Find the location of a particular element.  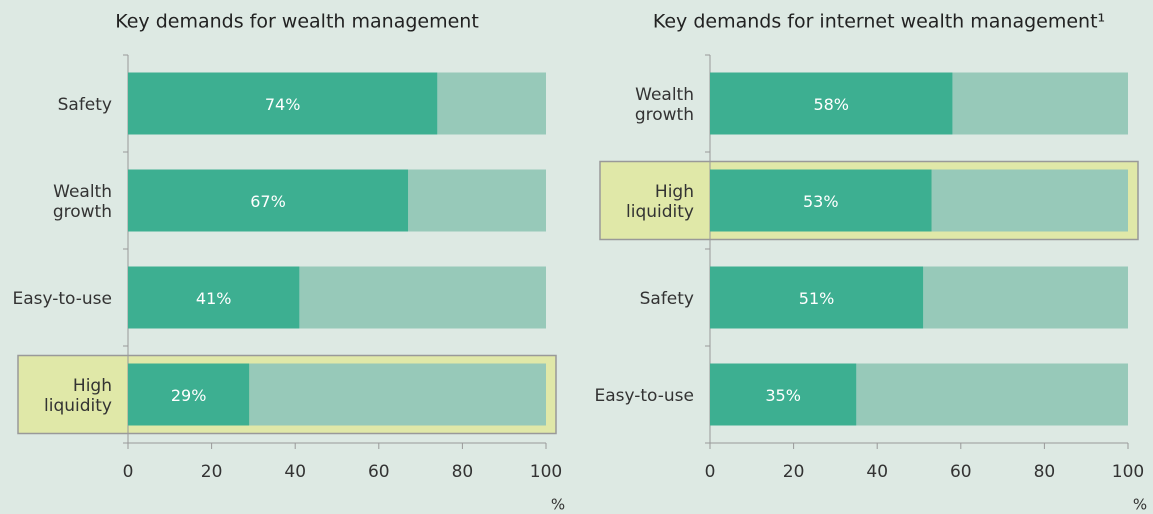

data-label: 29% is located at coordinates (189, 395).